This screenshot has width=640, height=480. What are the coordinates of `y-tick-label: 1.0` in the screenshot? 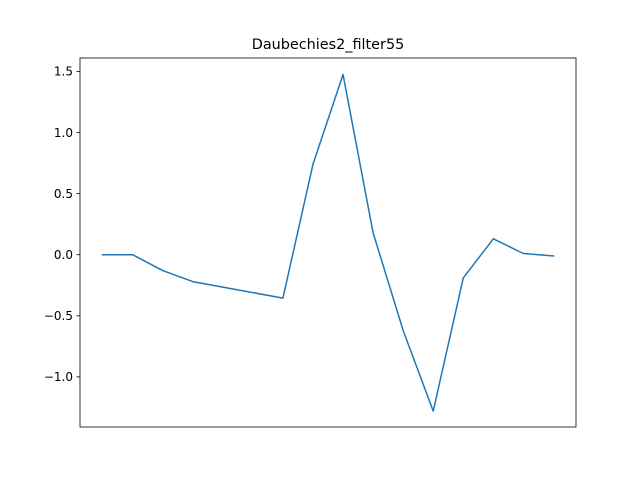 It's located at (63, 133).